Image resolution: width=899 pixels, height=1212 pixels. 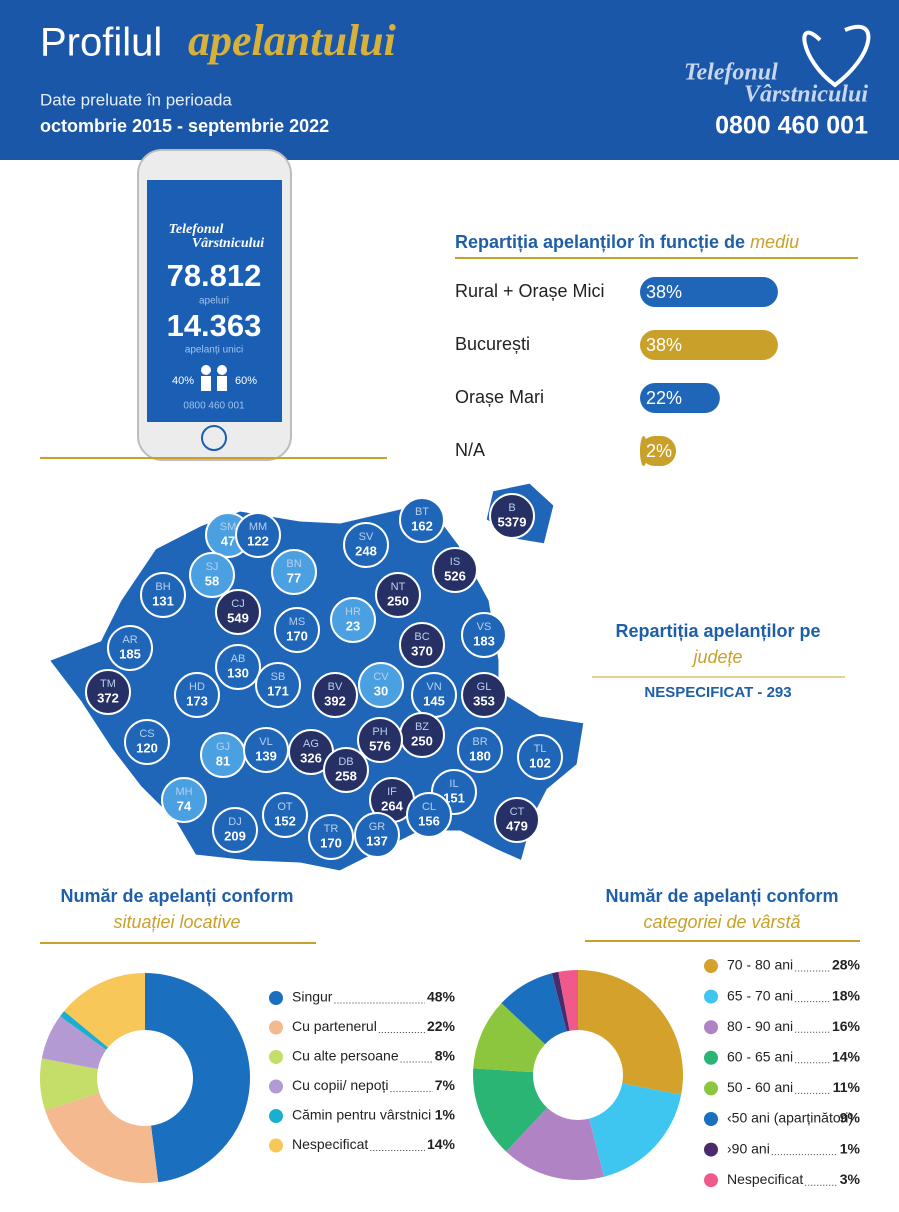 What do you see at coordinates (540, 762) in the screenshot?
I see `county-value: 102` at bounding box center [540, 762].